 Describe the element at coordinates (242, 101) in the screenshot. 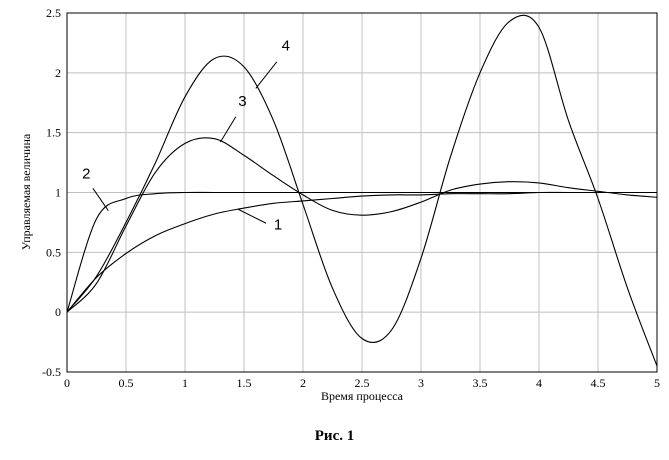

I see `callout-label-3: 3` at that location.